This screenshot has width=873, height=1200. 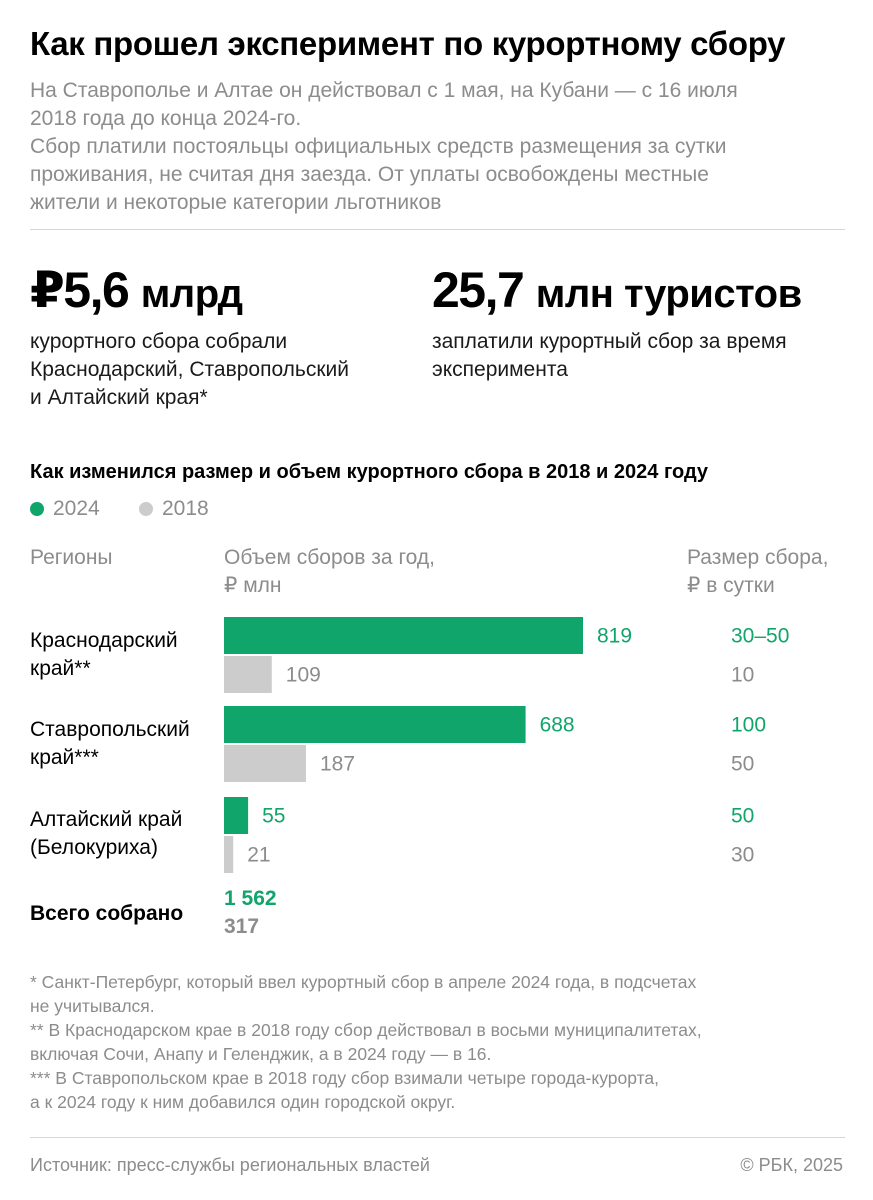 What do you see at coordinates (125, 834) in the screenshot?
I see `region-label-altai: Алтайский край (Белокуриха)` at bounding box center [125, 834].